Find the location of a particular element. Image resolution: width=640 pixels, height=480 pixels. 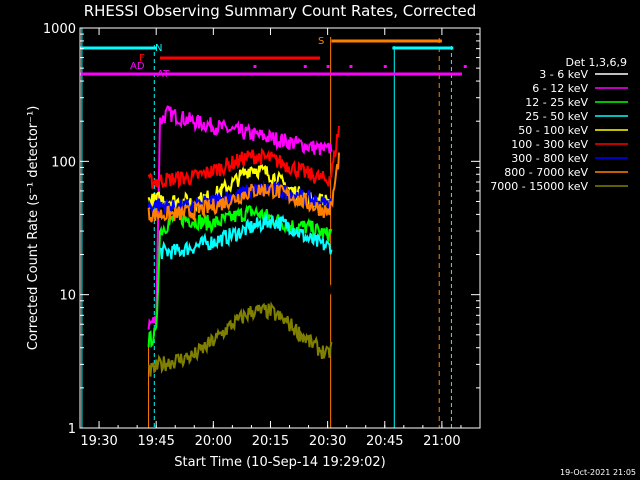

x-tick-label: 20:30 is located at coordinates (327, 441).